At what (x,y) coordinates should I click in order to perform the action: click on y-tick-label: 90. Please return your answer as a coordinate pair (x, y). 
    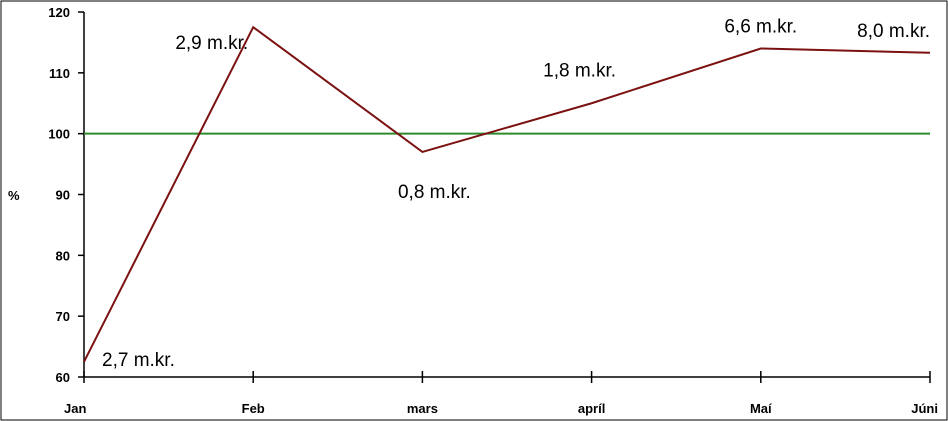
    Looking at the image, I should click on (63, 195).